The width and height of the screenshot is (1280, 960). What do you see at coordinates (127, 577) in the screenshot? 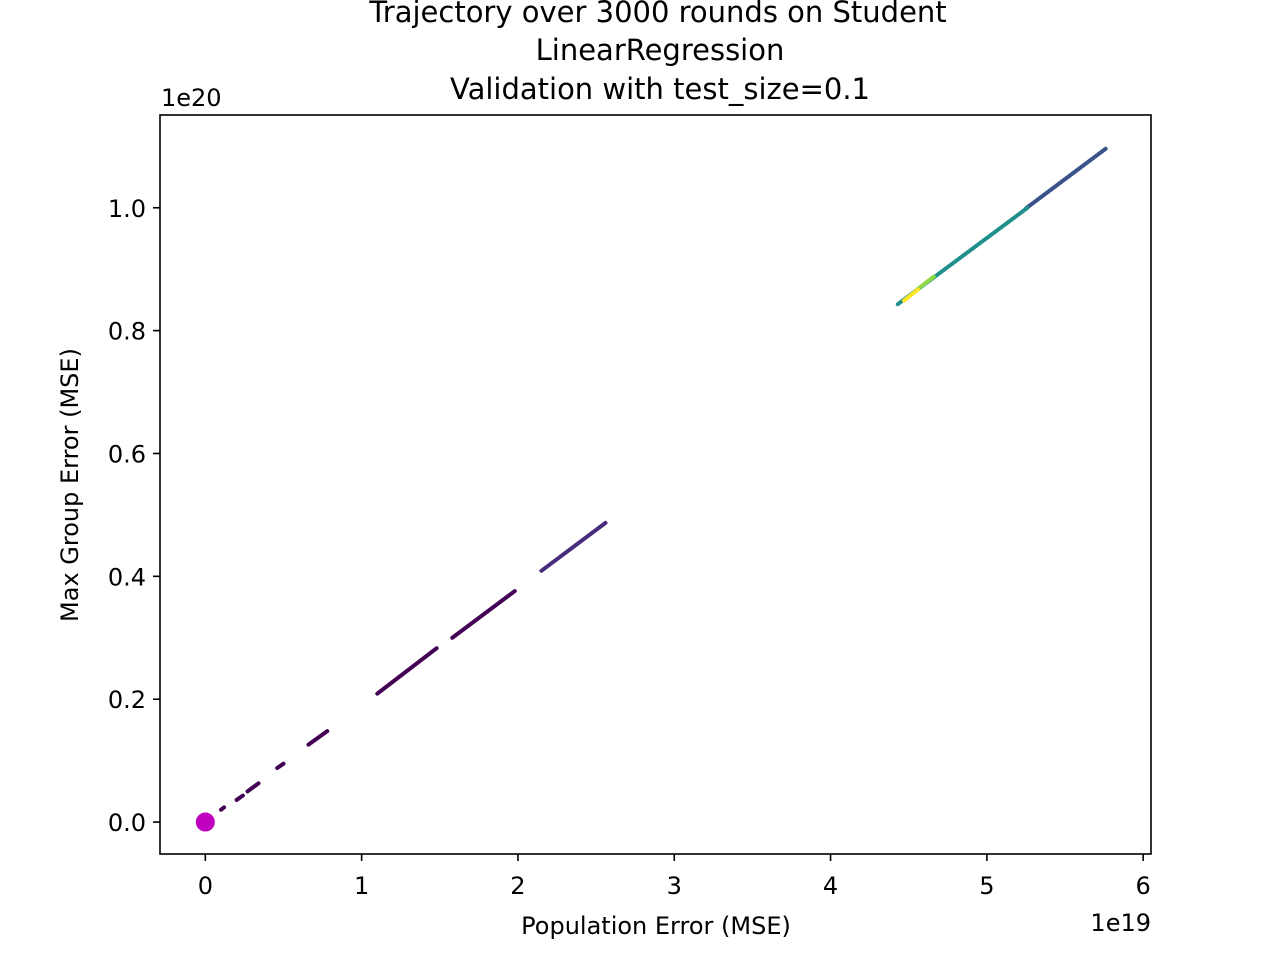
I see `y-tick-label-2: 0.4` at bounding box center [127, 577].